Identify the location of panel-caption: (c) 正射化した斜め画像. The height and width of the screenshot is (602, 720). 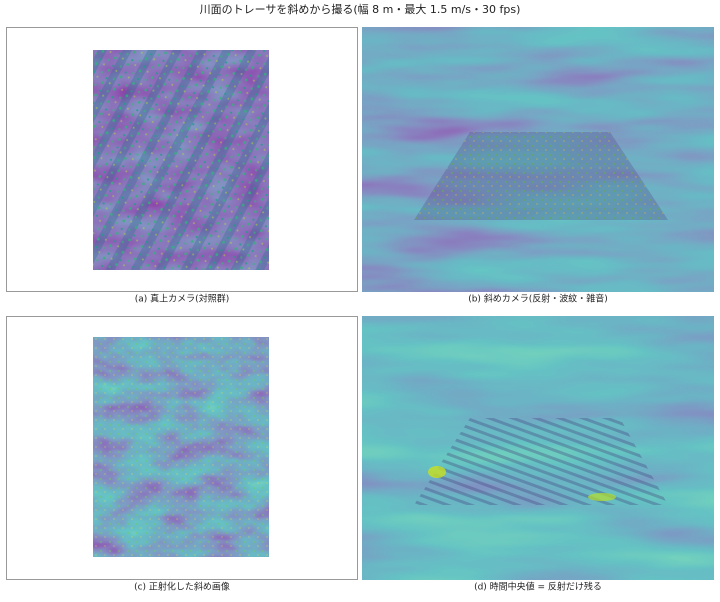
(182, 587).